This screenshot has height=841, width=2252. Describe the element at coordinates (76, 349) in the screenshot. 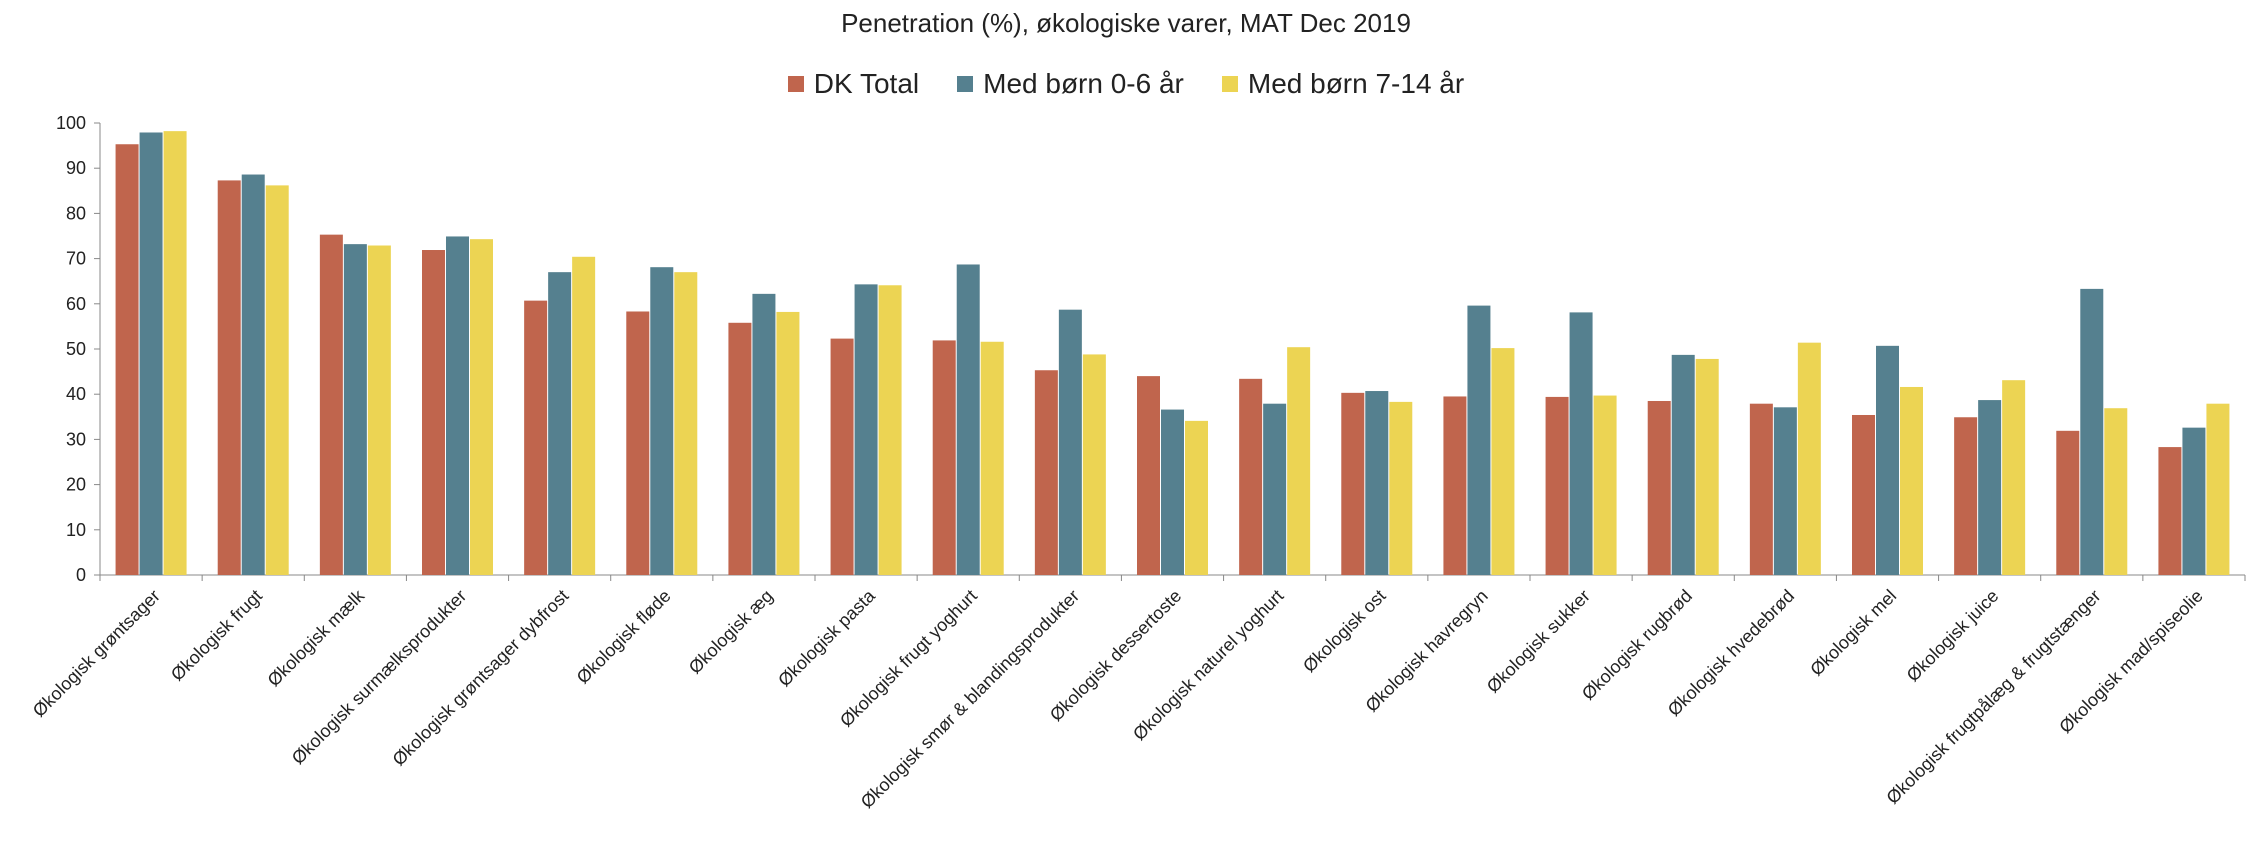

I see `y-tick-label: 50` at that location.